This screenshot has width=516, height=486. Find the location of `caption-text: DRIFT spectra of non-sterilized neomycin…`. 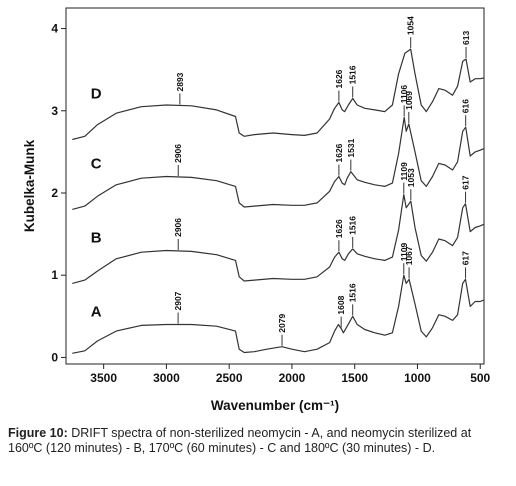

caption-text: DRIFT spectra of non-sterilized neomycin… is located at coordinates (240, 440).